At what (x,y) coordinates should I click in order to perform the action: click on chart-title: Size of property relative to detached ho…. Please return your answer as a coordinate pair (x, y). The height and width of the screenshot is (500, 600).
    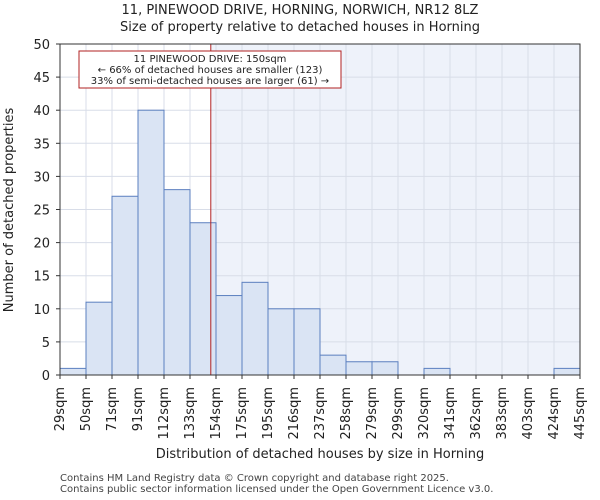
    Looking at the image, I should click on (300, 27).